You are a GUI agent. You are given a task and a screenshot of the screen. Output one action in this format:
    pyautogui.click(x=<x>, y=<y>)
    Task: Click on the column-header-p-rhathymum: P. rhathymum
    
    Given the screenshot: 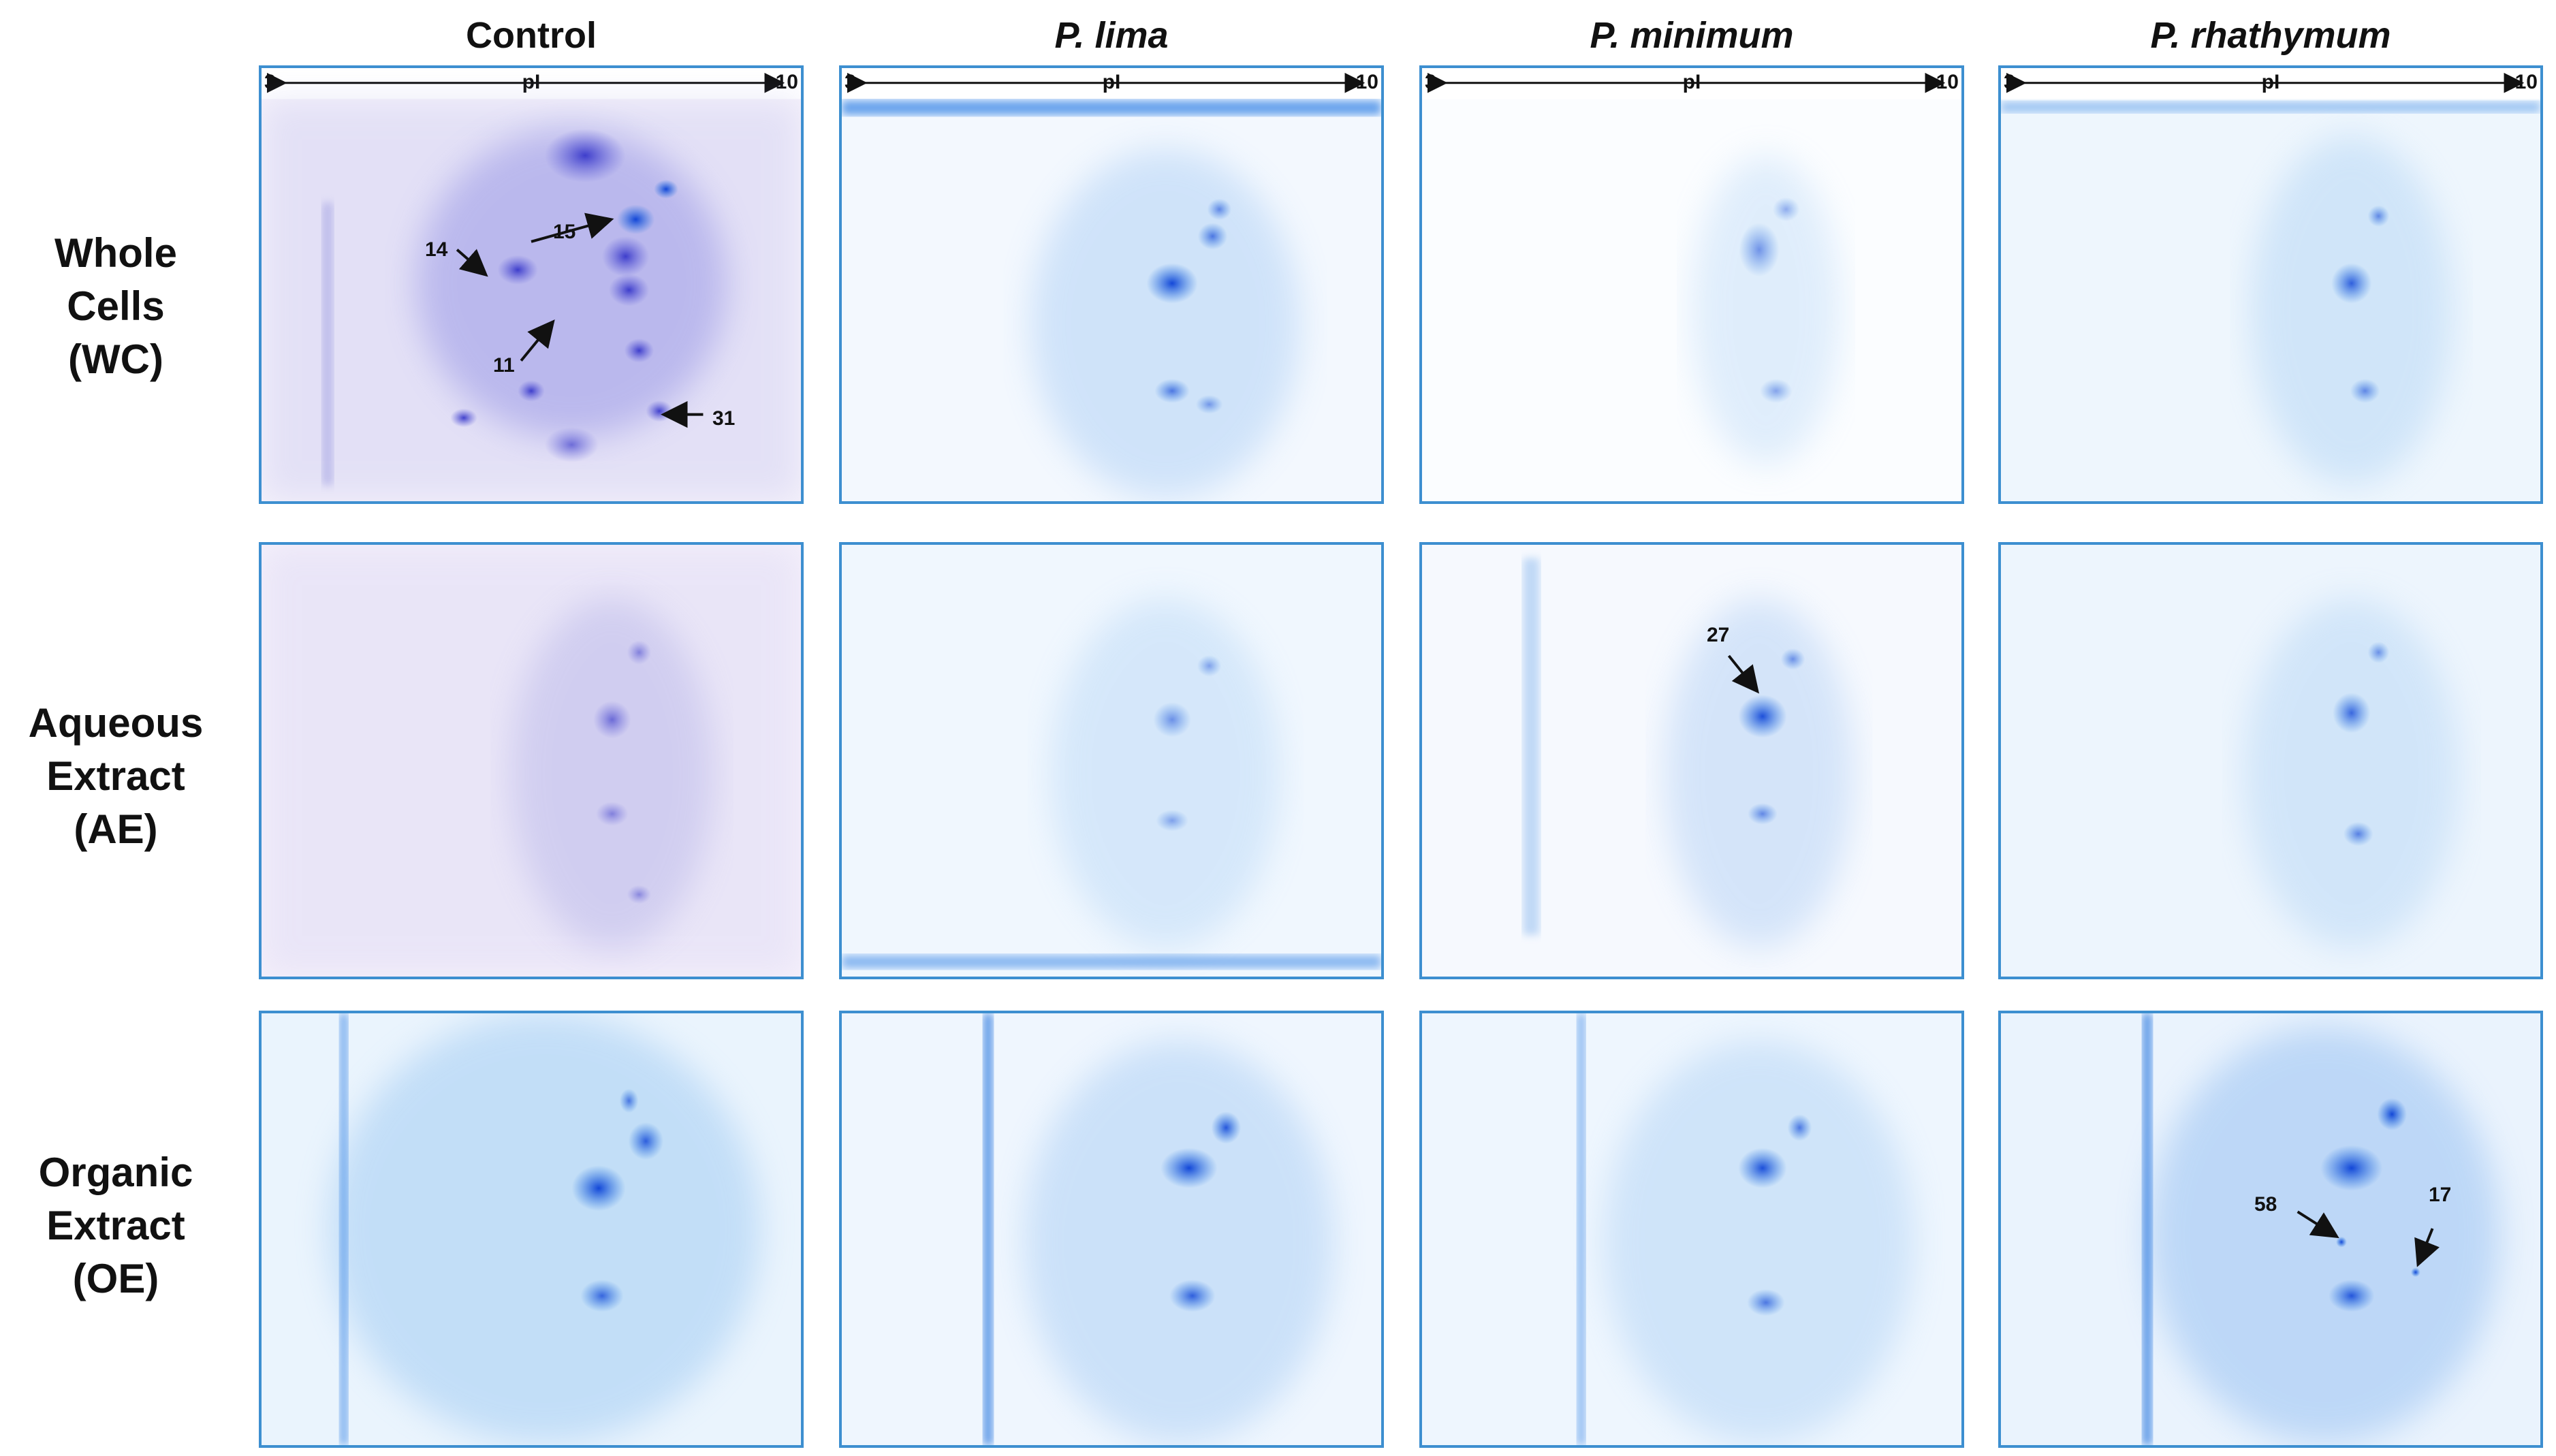 What is the action you would take?
    pyautogui.click(x=2270, y=35)
    